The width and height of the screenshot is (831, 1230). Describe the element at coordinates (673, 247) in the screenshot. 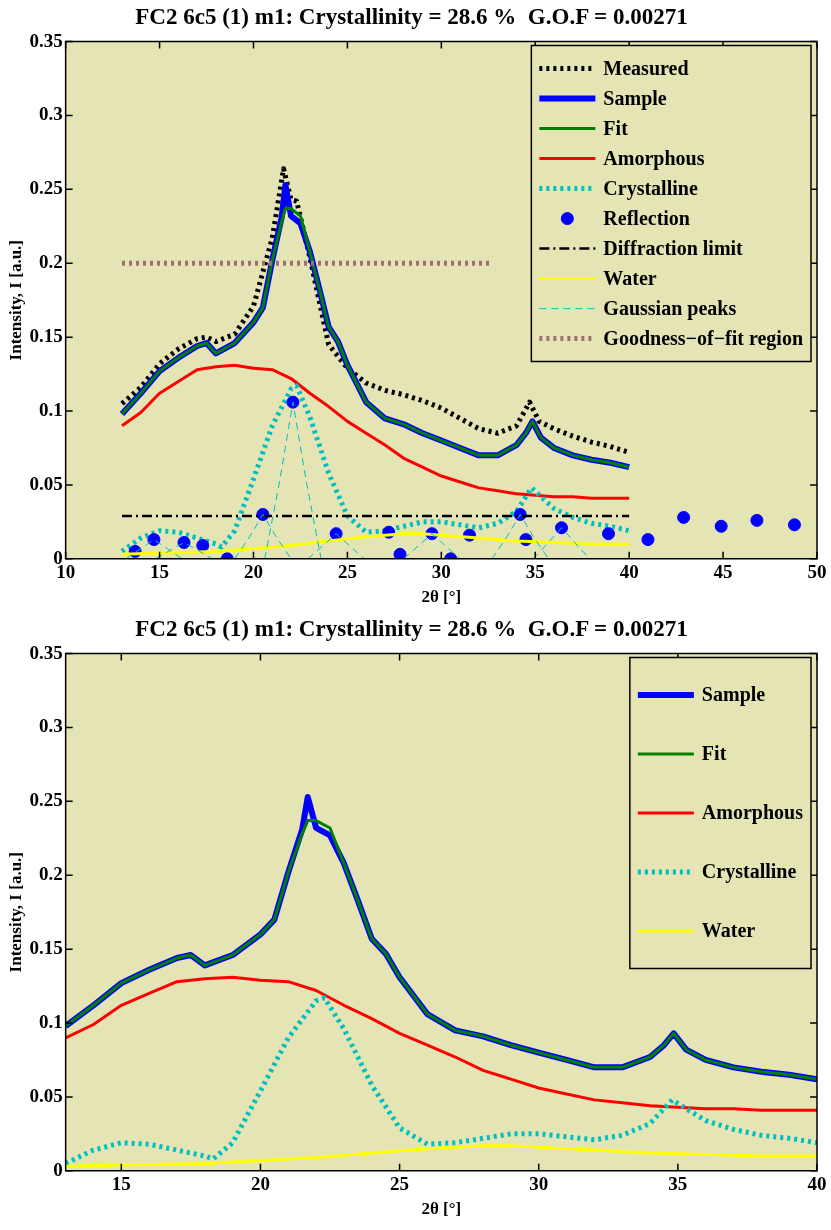

I see `legend-label: Diffraction limit` at that location.